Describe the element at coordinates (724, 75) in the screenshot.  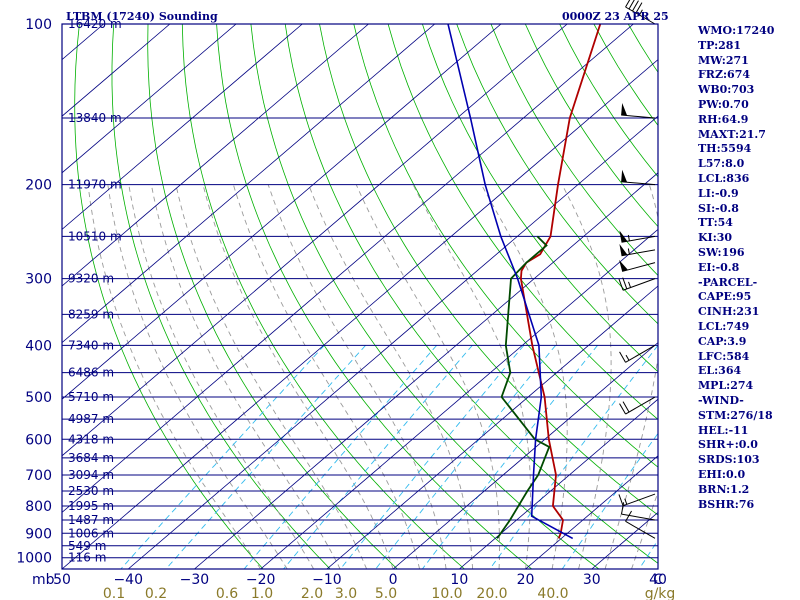
I see `index-row: FRZ:674` at that location.